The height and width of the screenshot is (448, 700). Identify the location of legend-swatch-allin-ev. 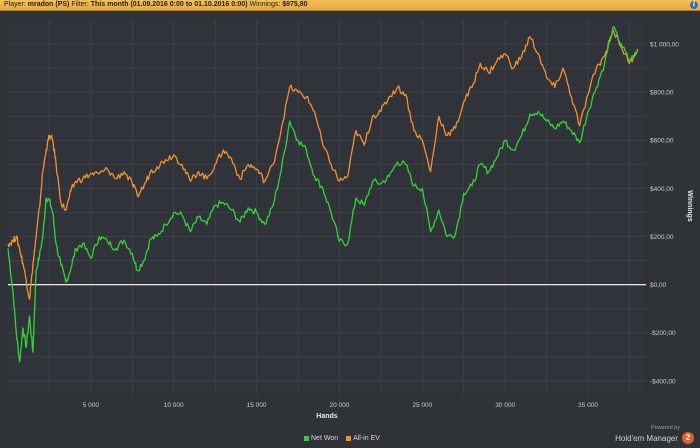
(349, 438).